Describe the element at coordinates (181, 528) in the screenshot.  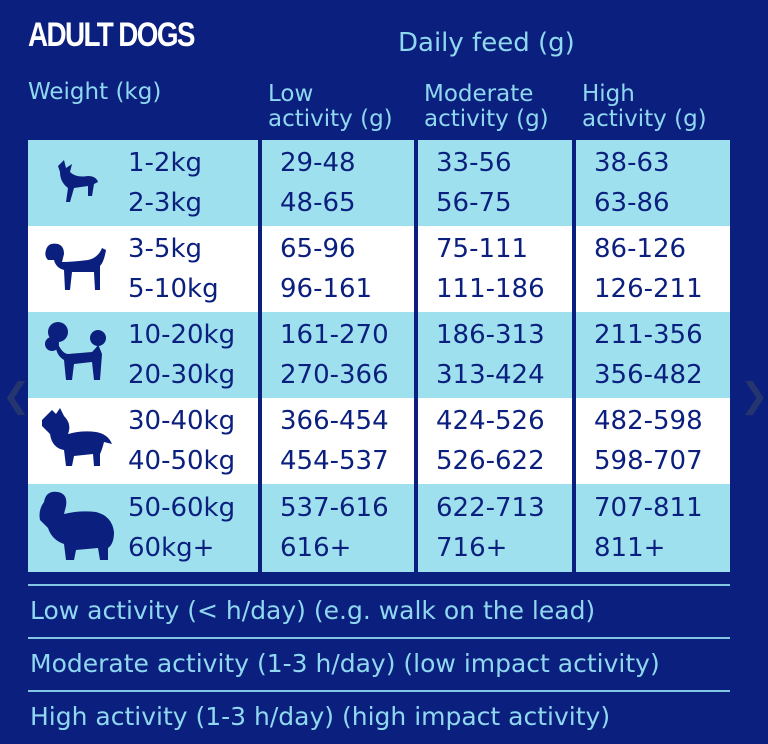
I see `row-5-weights: 50-60kg 60kg+` at that location.